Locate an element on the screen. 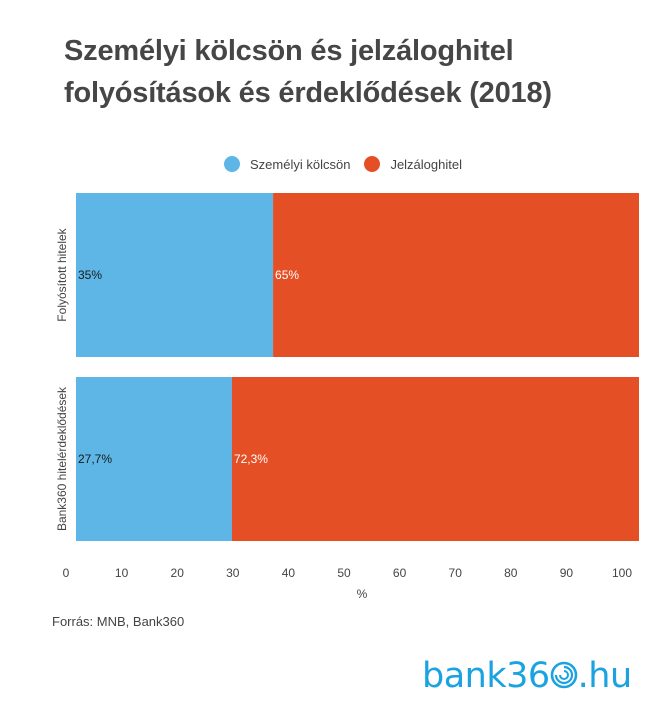  logo-suffix: .hu is located at coordinates (605, 676).